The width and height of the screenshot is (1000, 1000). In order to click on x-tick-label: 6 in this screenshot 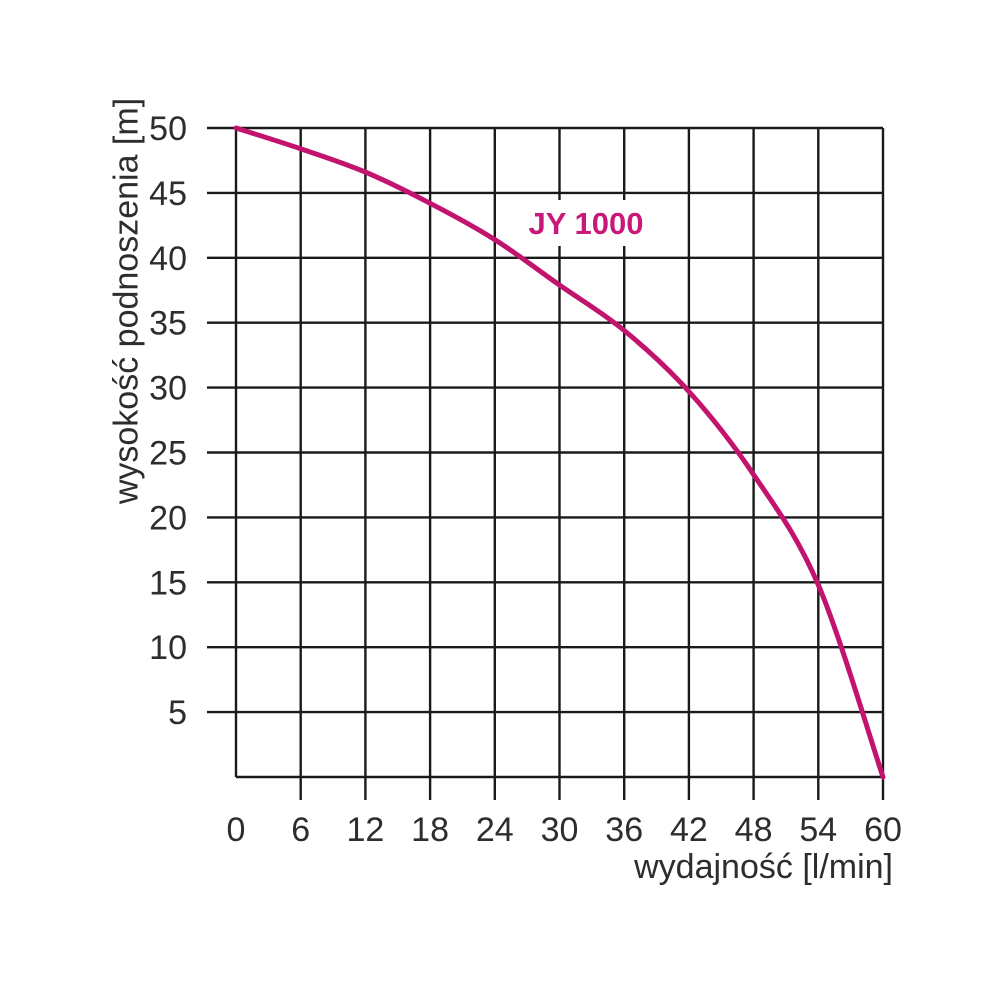, I will do `click(300, 830)`.